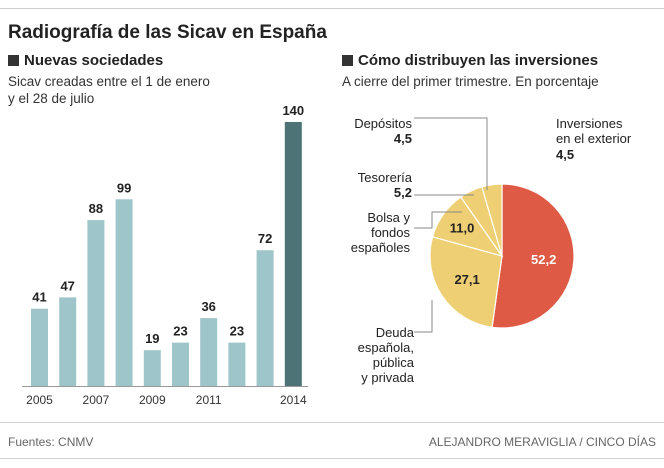 The image size is (664, 468). Describe the element at coordinates (209, 352) in the screenshot. I see `bar-2011` at that location.